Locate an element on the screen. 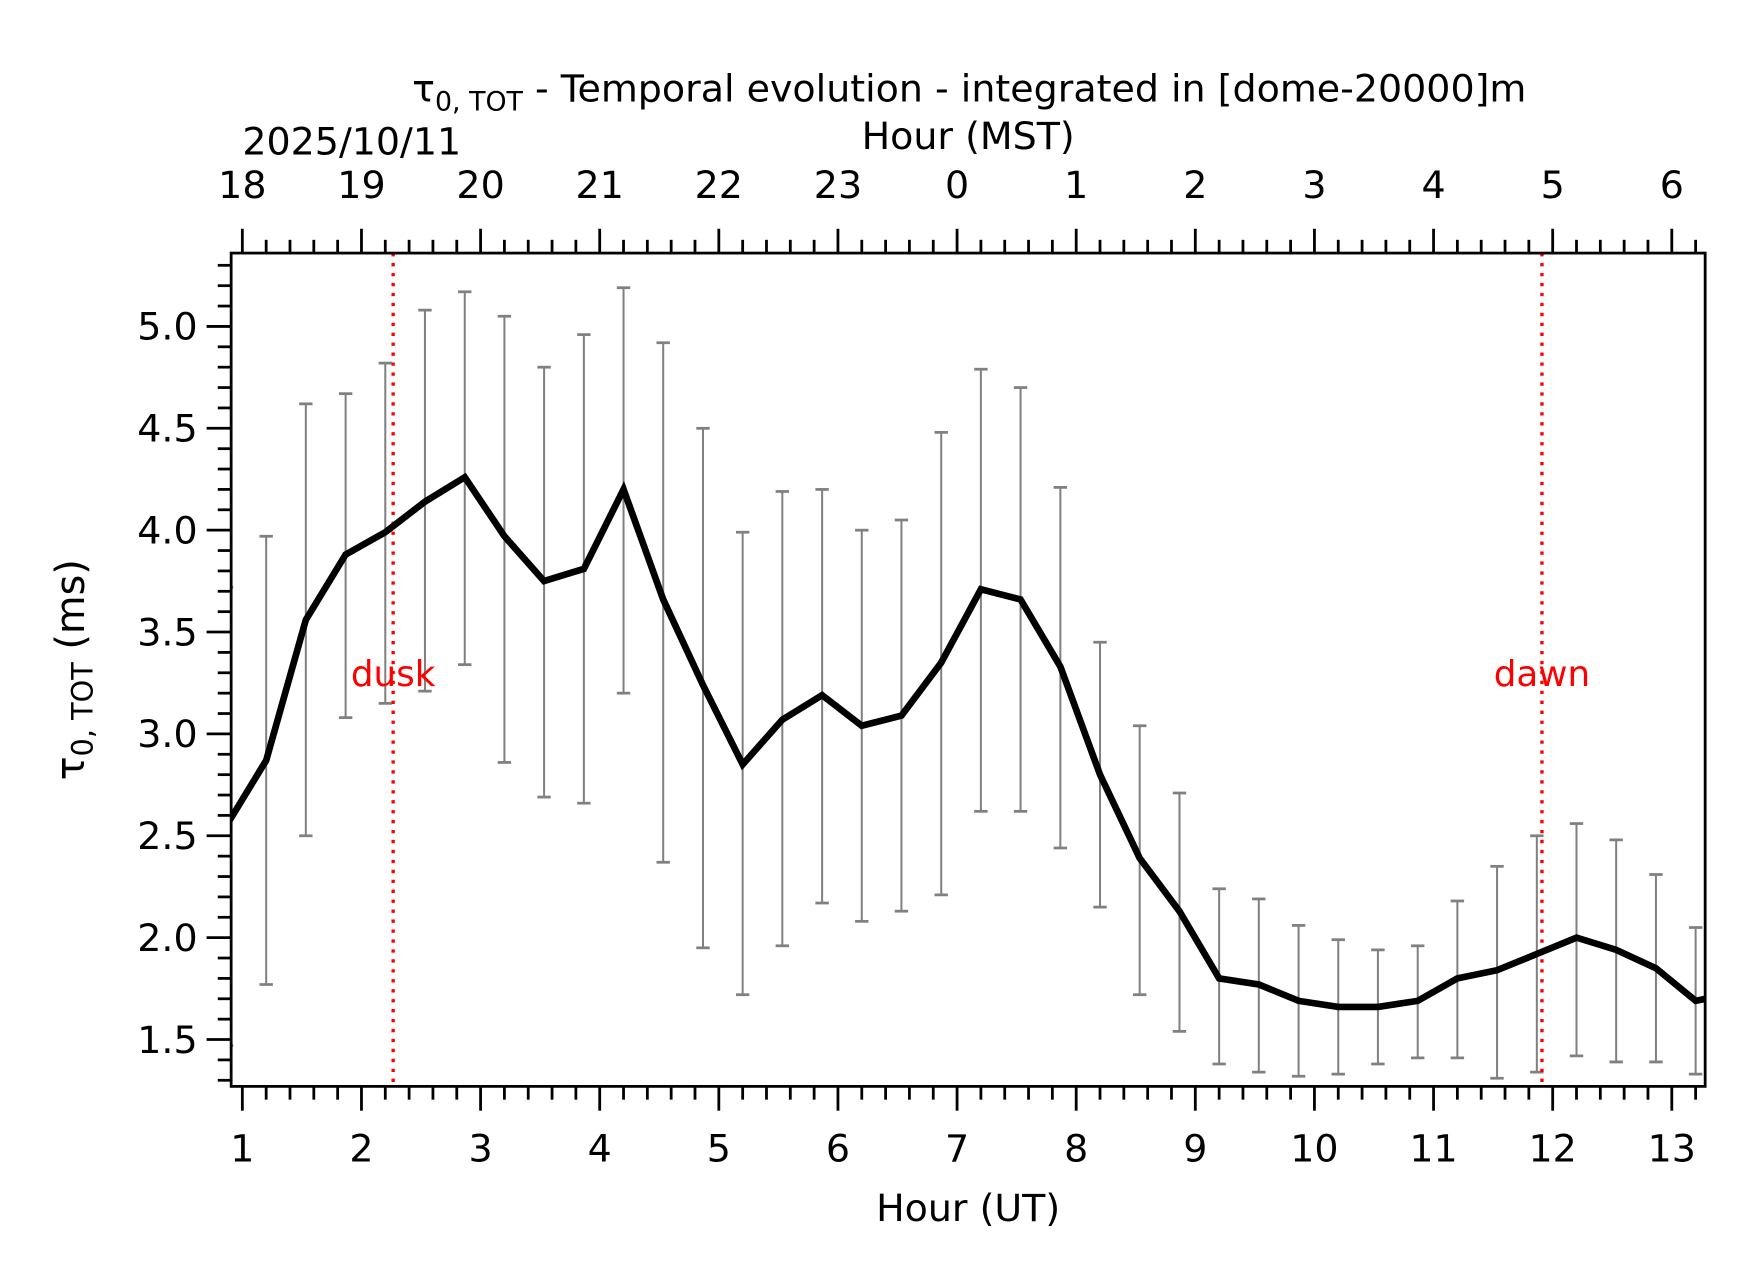 The height and width of the screenshot is (1282, 1742). x-tick-label: 12 is located at coordinates (1553, 1149).